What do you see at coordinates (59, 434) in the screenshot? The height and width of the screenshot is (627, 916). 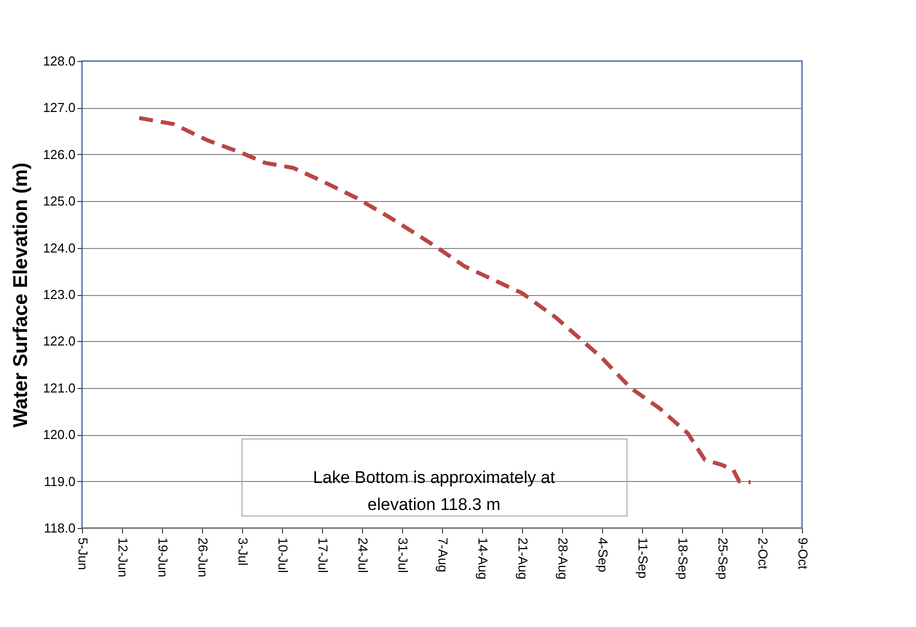 I see `y-tick-label: 120.0` at bounding box center [59, 434].